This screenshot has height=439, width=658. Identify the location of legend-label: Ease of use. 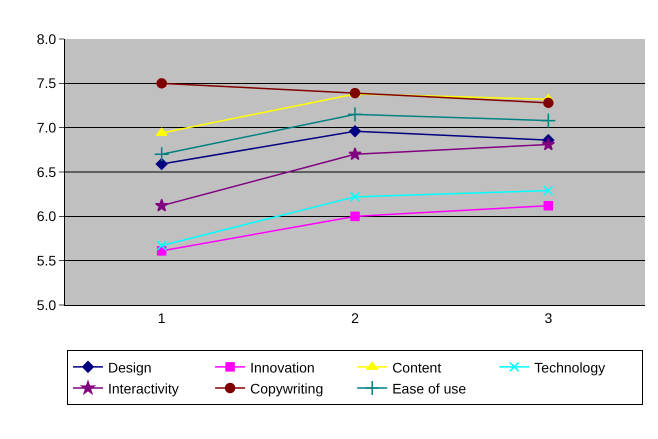
(429, 388).